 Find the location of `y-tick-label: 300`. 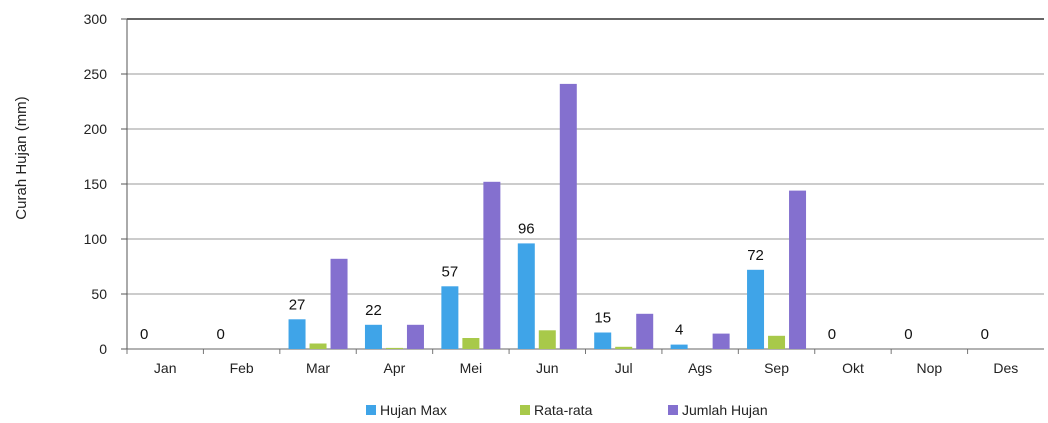

y-tick-label: 300 is located at coordinates (96, 19).